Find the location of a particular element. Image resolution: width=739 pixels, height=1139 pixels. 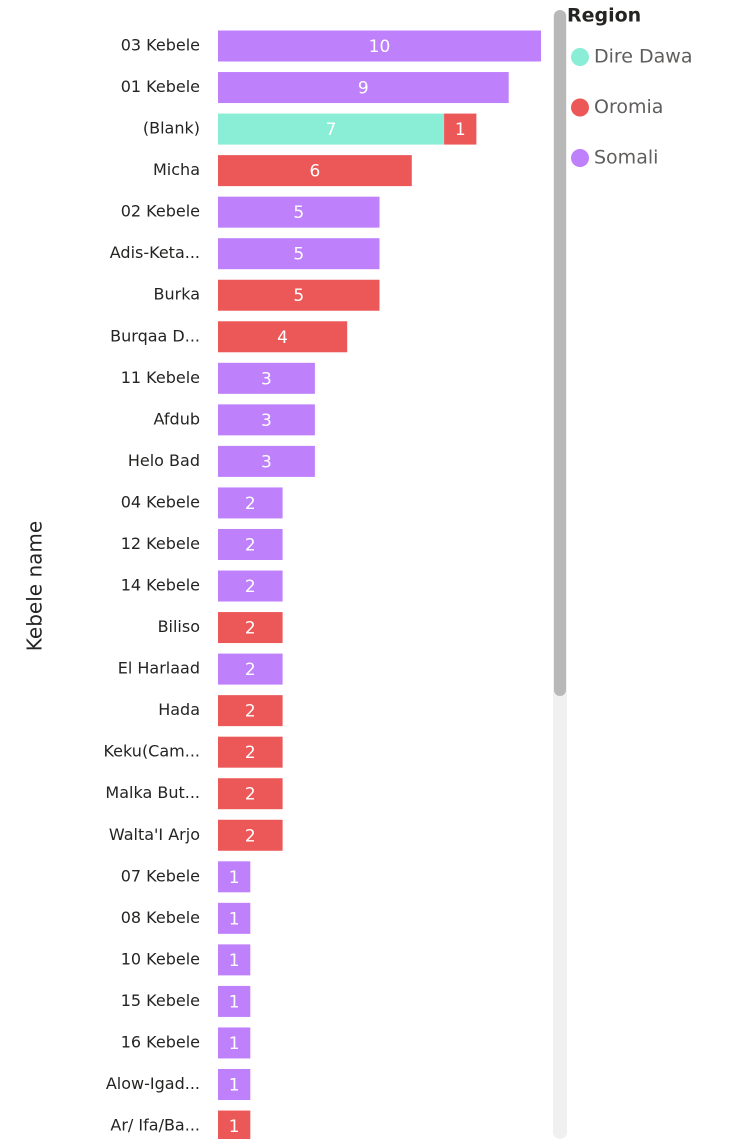

y-tick-label: 14 Kebele is located at coordinates (160, 585).